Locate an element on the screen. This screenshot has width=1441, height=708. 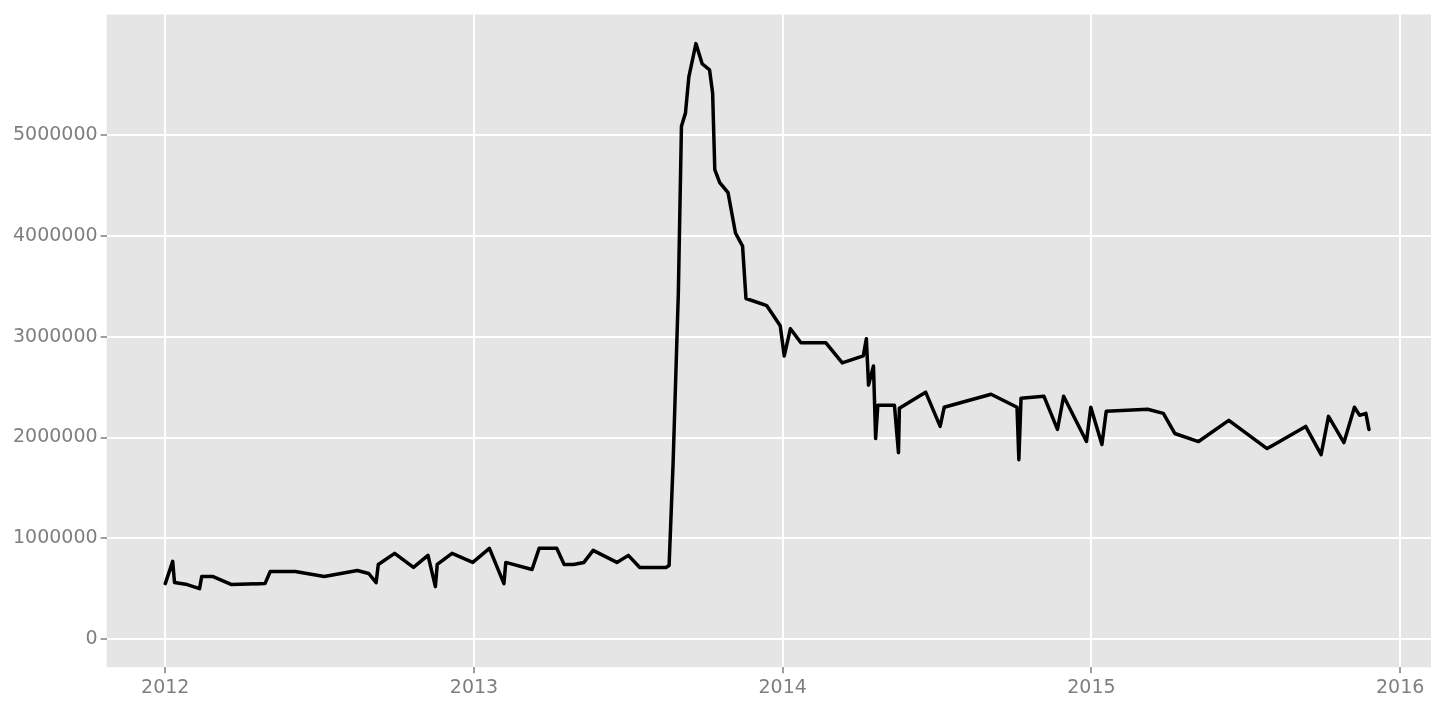
y-tick-label: 1000000 is located at coordinates (55, 536).